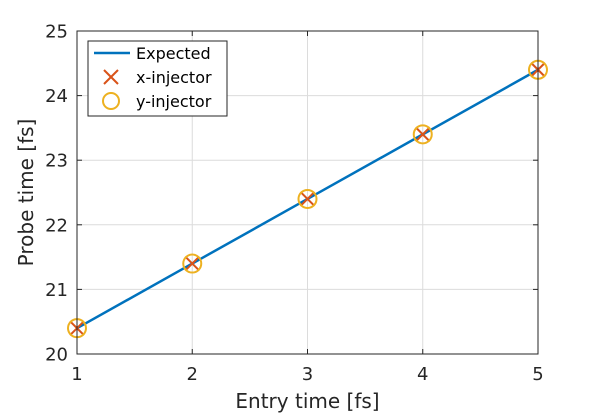  Describe the element at coordinates (111, 77) in the screenshot. I see `legend-swatch-x-injector` at that location.